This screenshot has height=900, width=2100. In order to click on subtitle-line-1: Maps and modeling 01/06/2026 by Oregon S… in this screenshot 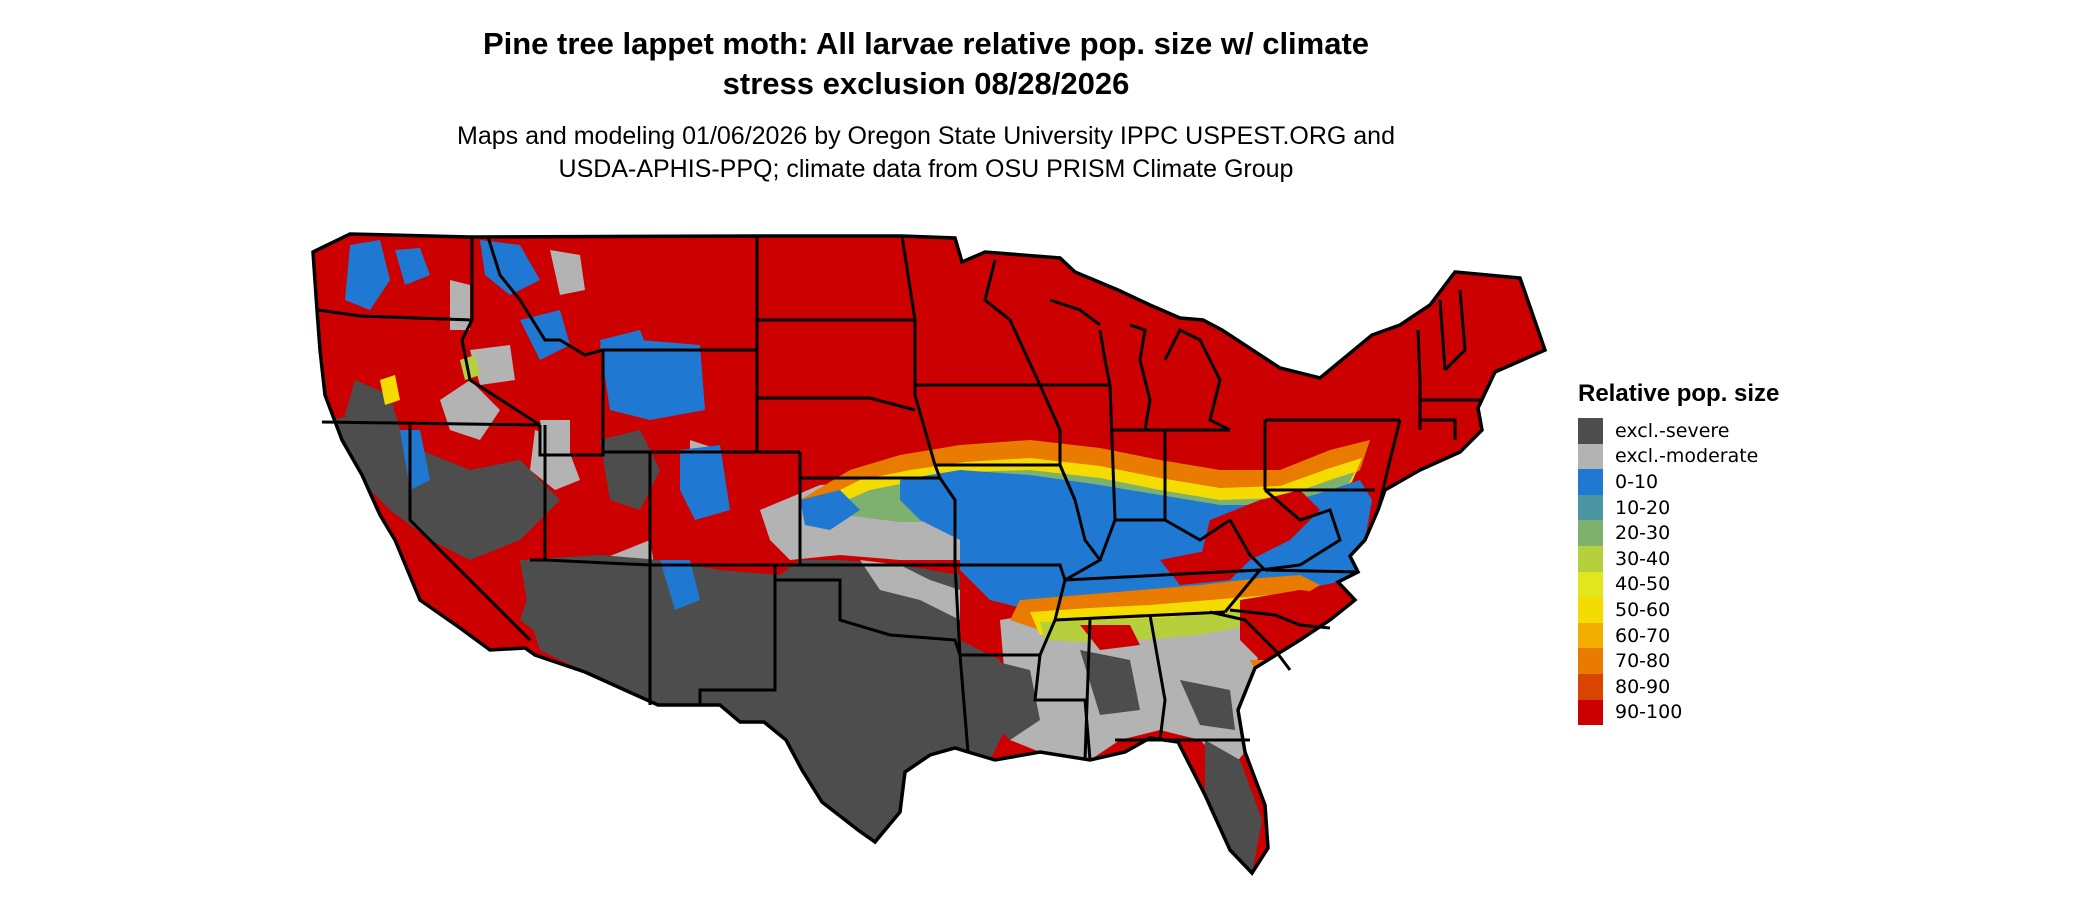, I will do `click(926, 136)`.